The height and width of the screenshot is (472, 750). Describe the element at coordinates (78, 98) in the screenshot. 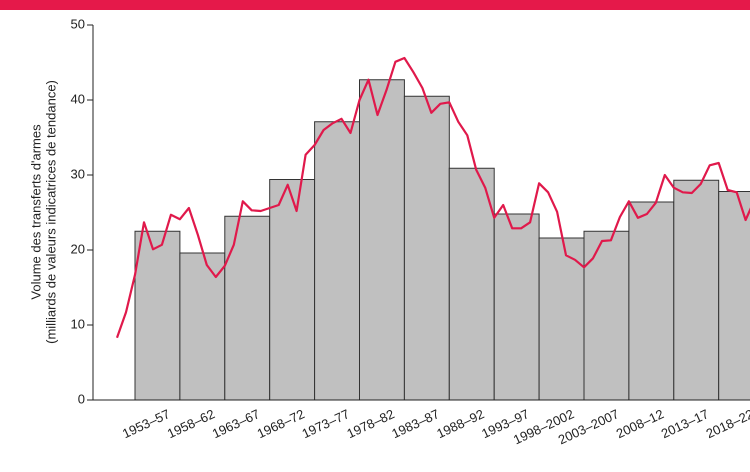

I see `y-tick-label: 40` at that location.